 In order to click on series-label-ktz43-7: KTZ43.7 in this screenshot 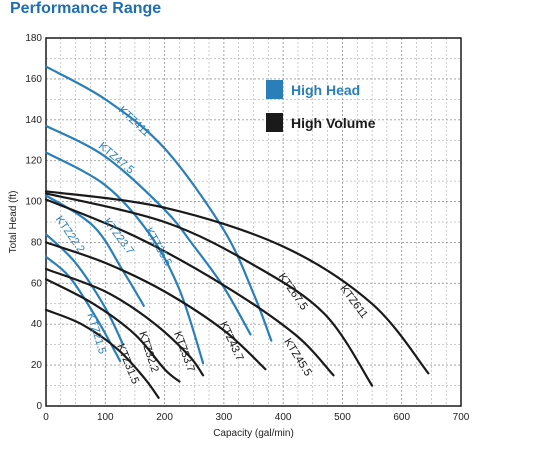, I will do `click(231, 341)`.